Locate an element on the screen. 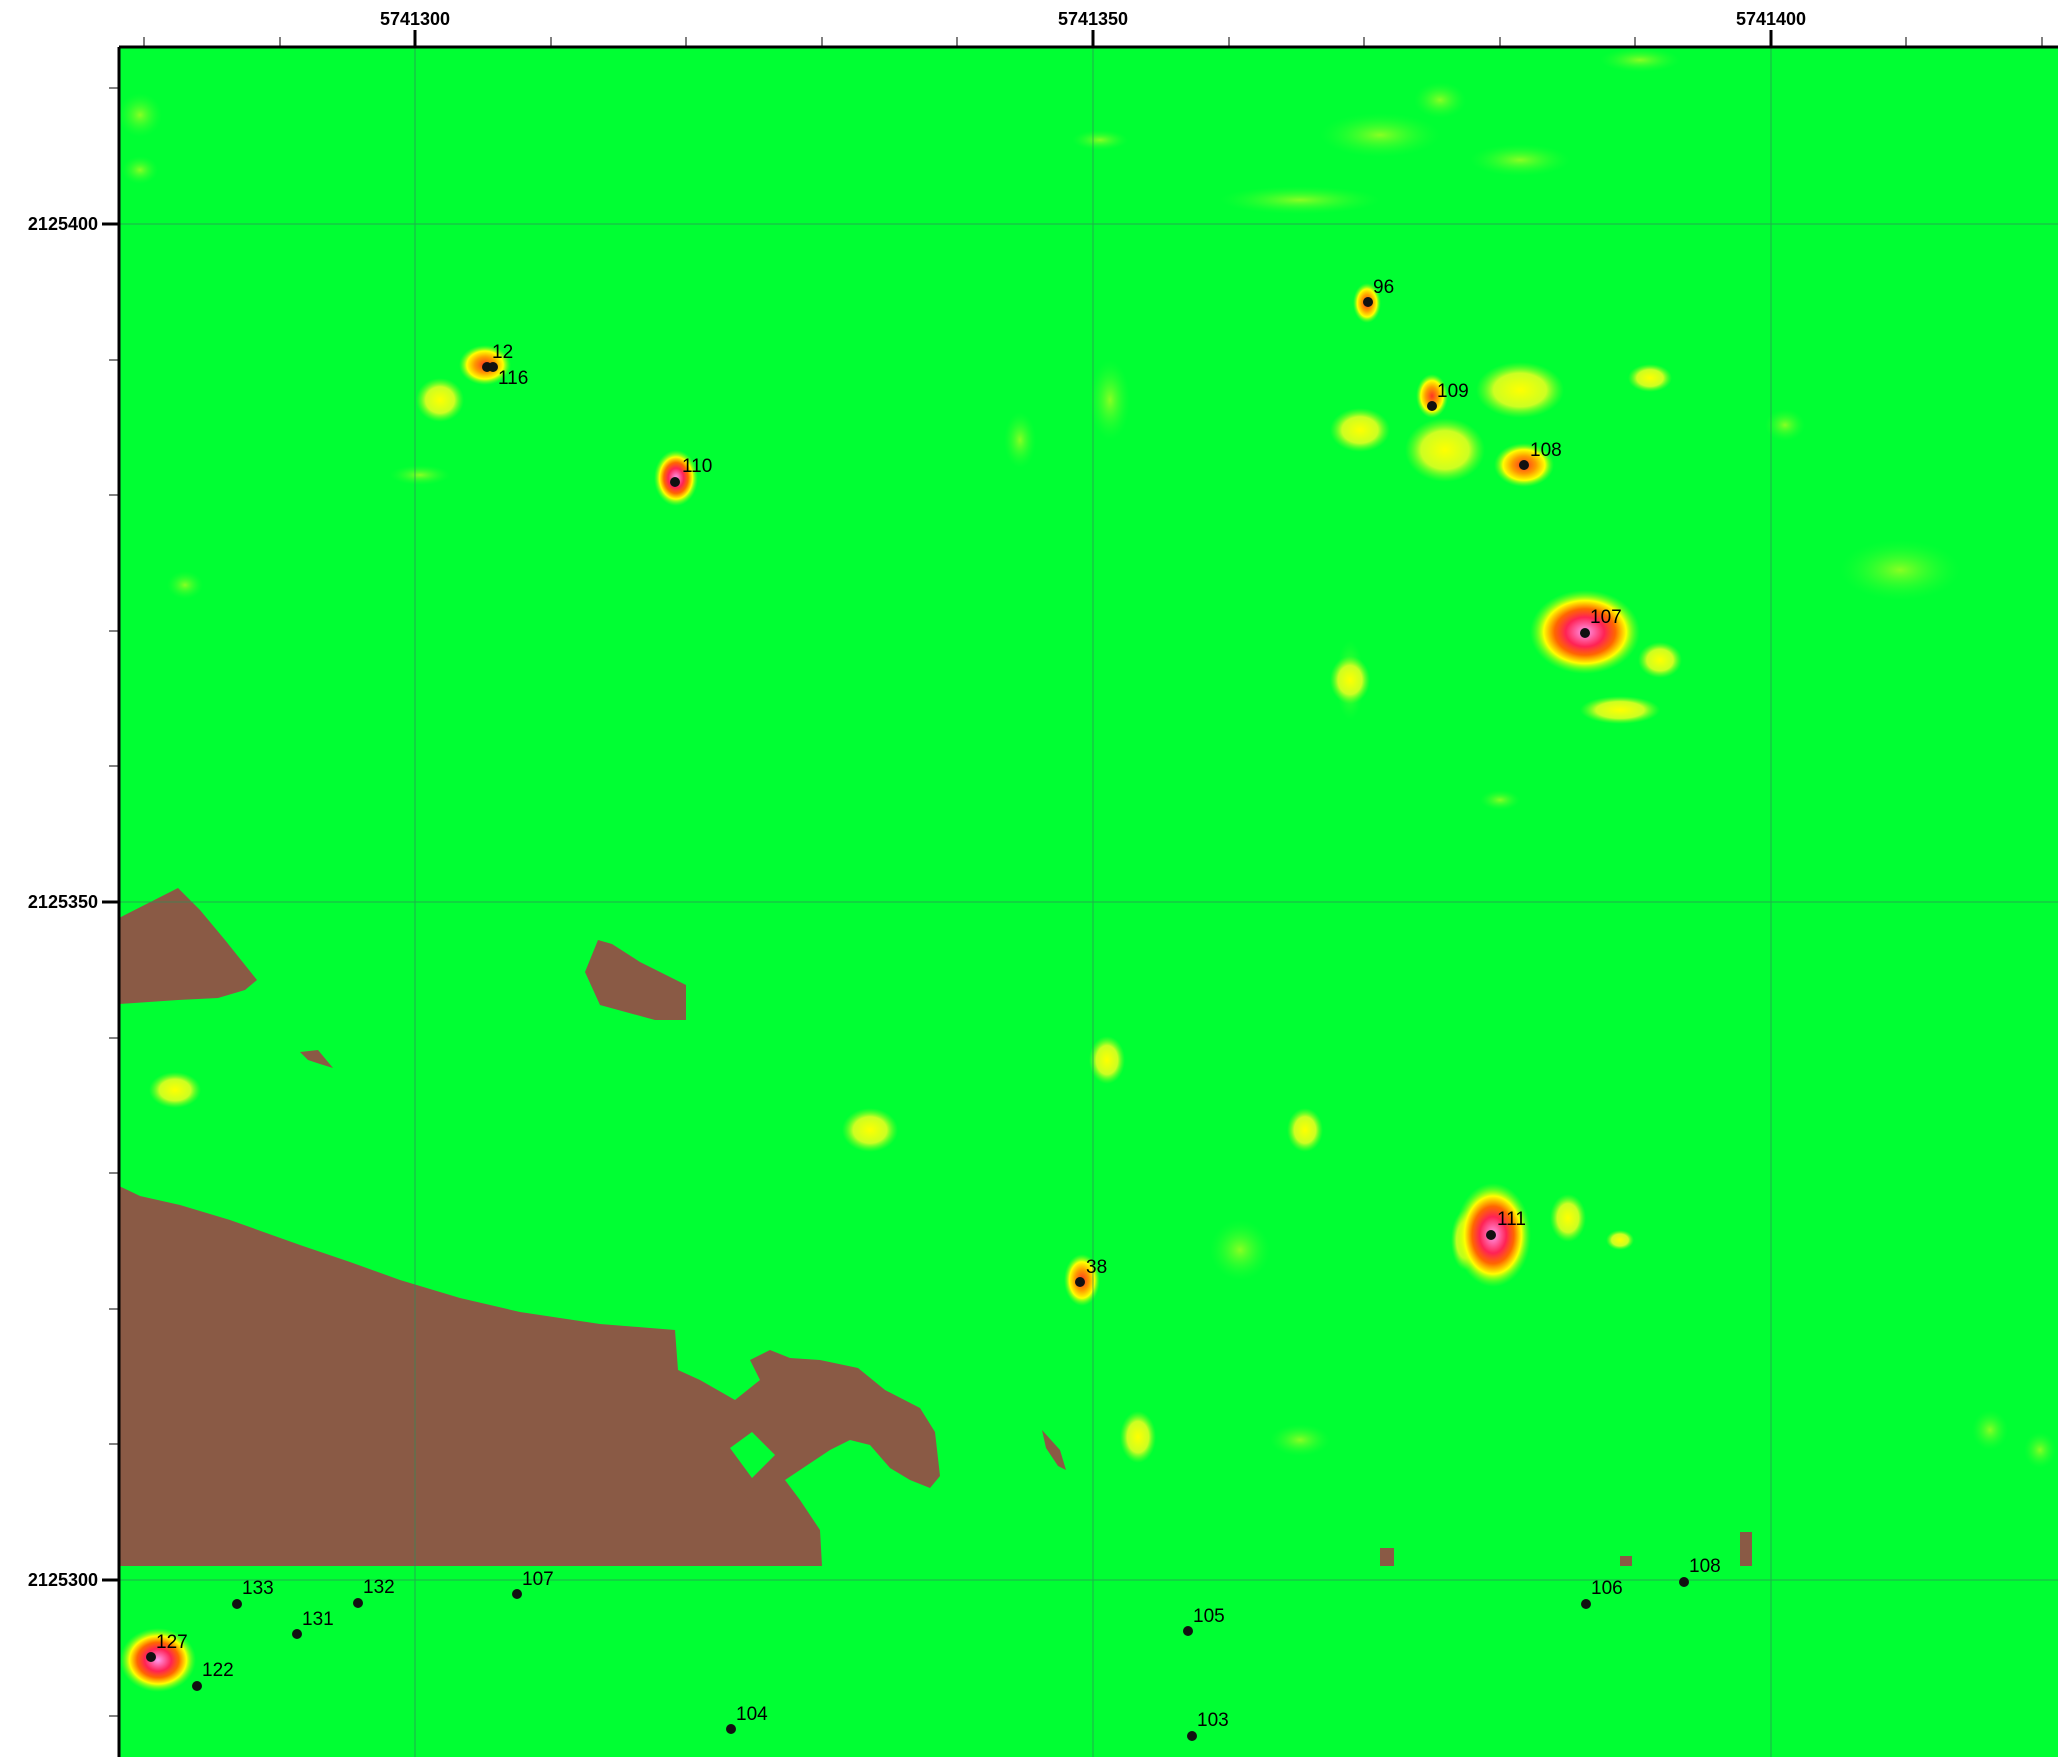 This screenshot has height=1757, width=2058. point-label: 106 is located at coordinates (1607, 1588).